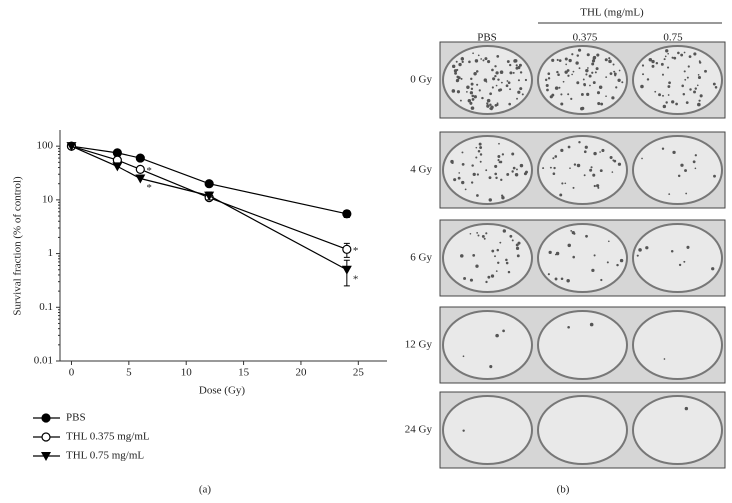  I want to click on series-line, so click(209, 208).